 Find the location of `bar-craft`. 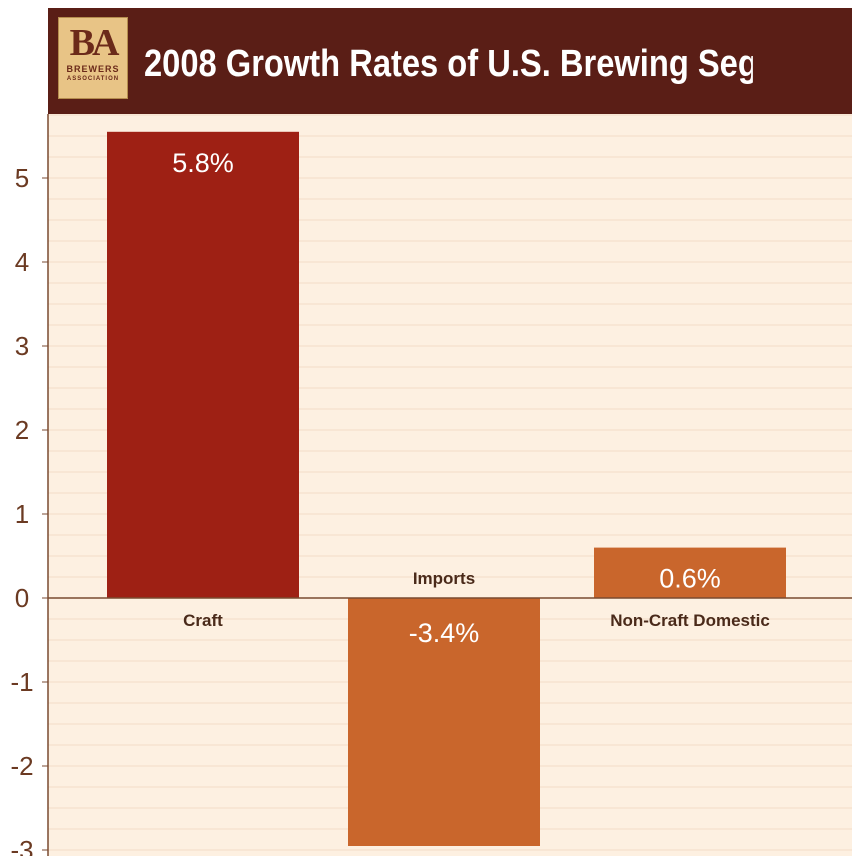

bar-craft is located at coordinates (203, 365).